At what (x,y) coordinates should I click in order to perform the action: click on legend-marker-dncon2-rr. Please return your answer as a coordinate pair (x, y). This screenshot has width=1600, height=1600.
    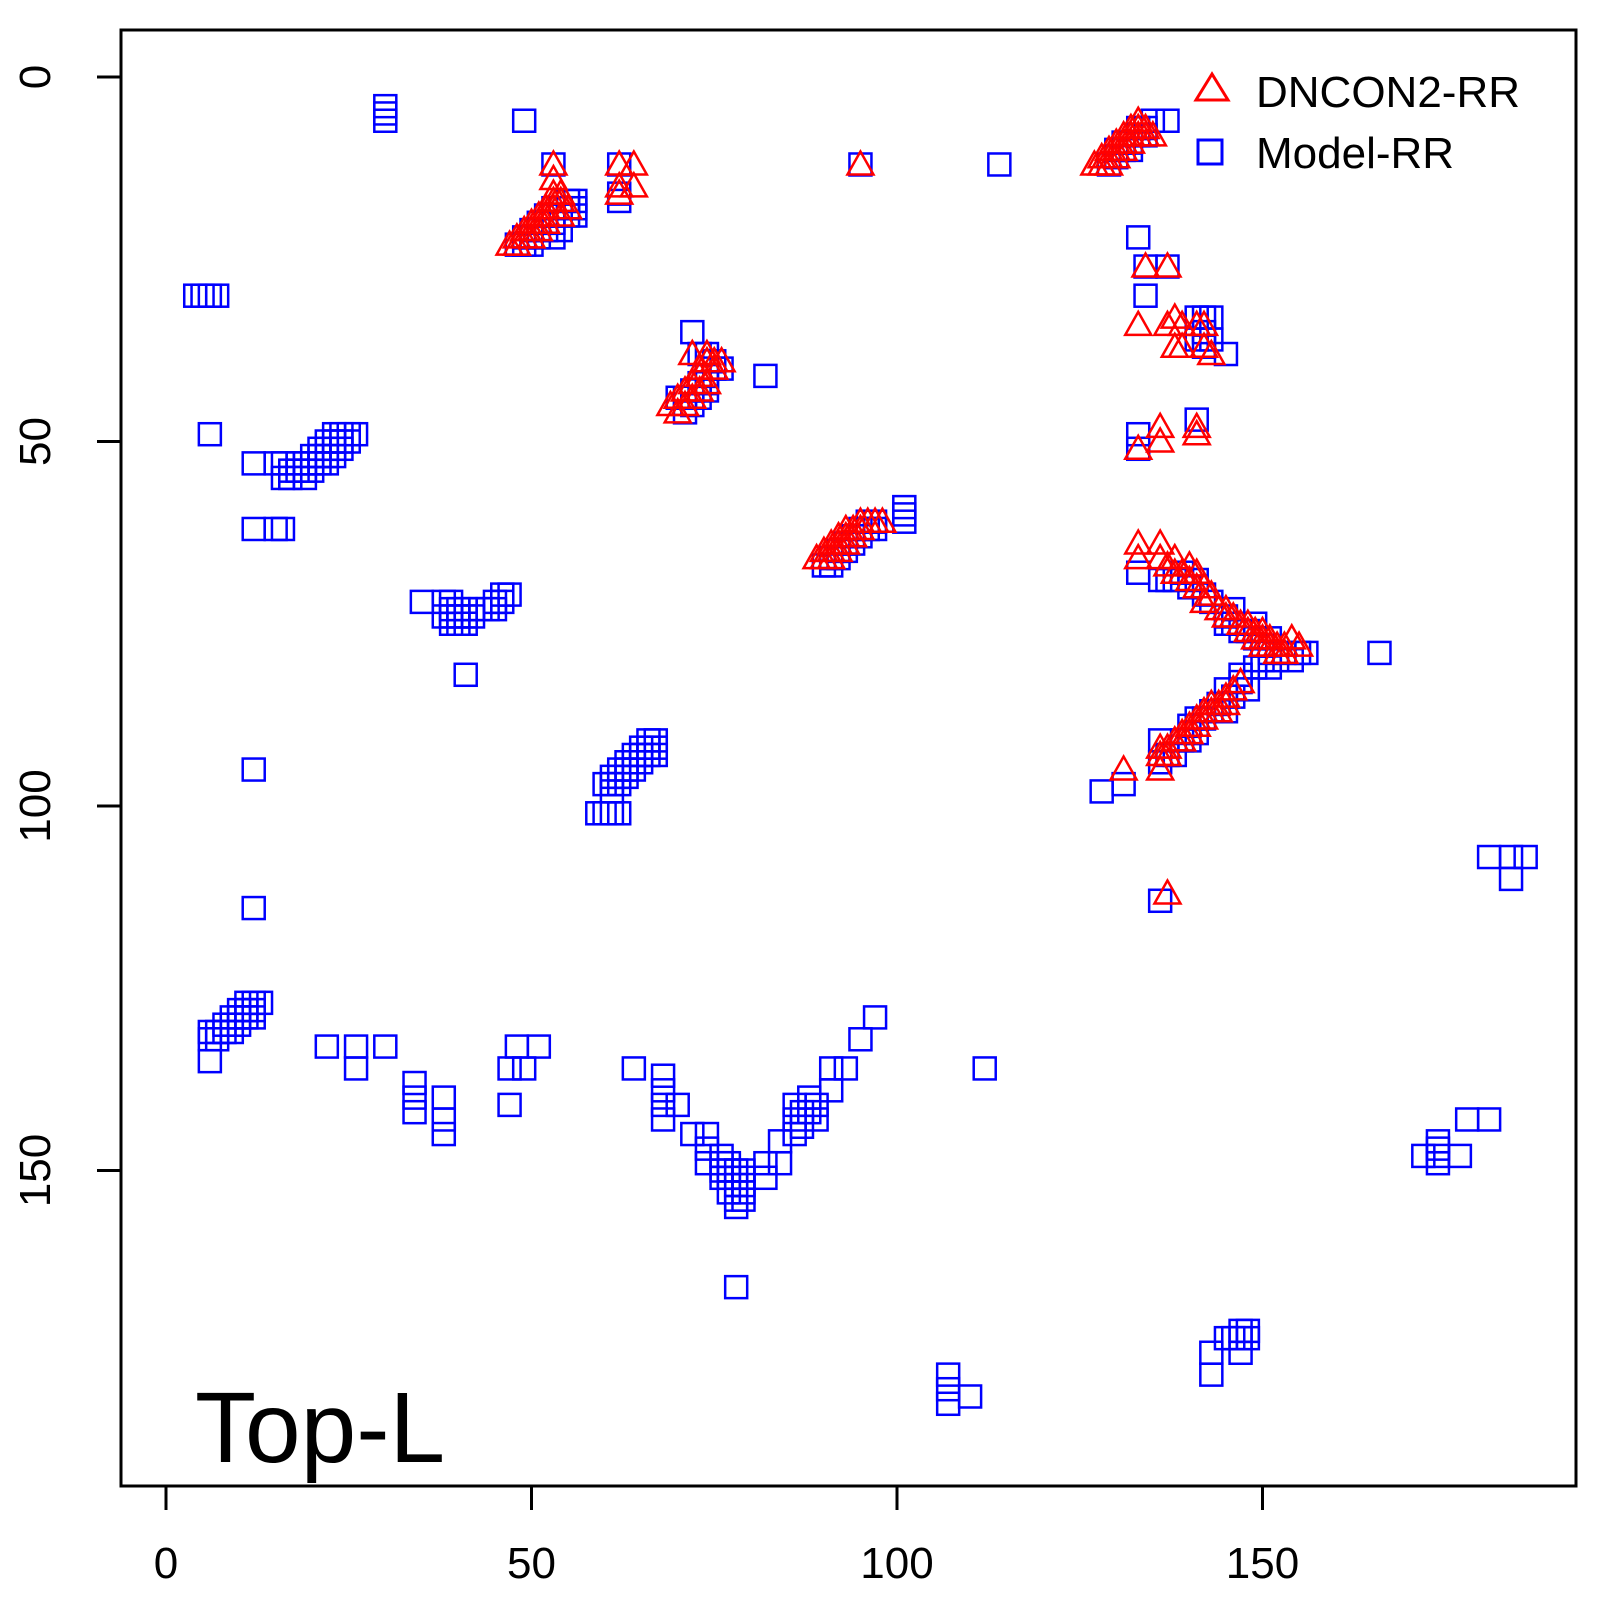
    Looking at the image, I should click on (1212, 86).